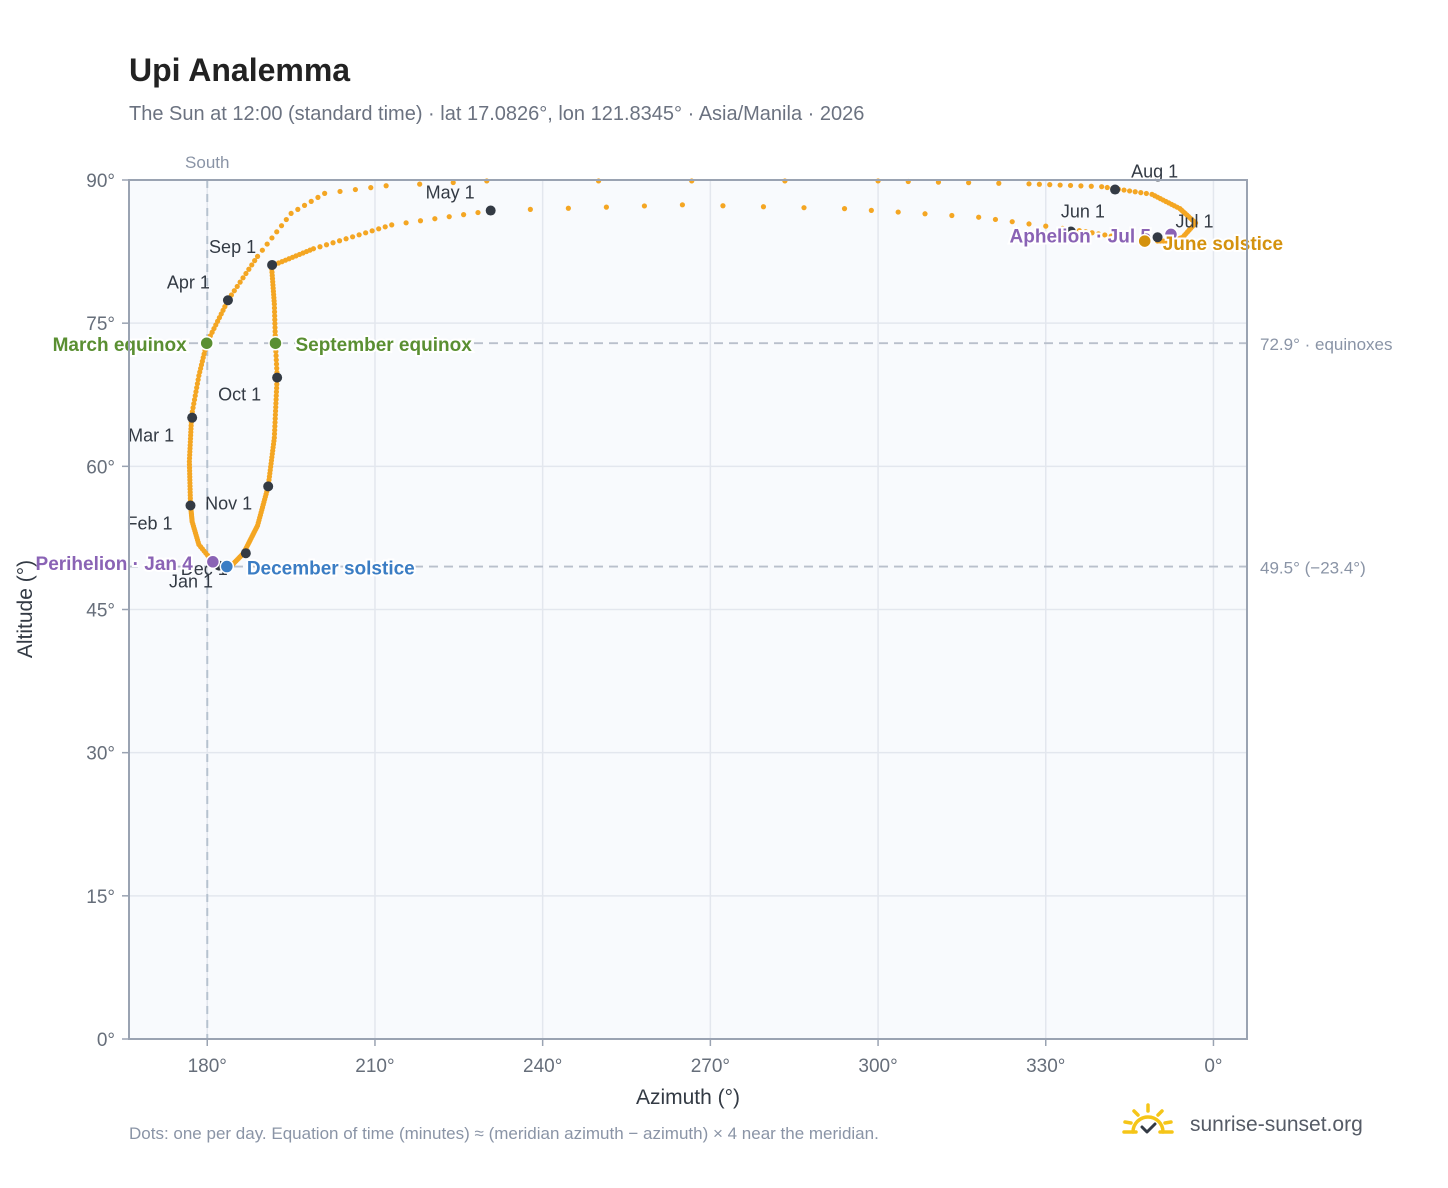 The height and width of the screenshot is (1188, 1448). Describe the element at coordinates (207, 1066) in the screenshot. I see `x-tick-label: 180°` at that location.